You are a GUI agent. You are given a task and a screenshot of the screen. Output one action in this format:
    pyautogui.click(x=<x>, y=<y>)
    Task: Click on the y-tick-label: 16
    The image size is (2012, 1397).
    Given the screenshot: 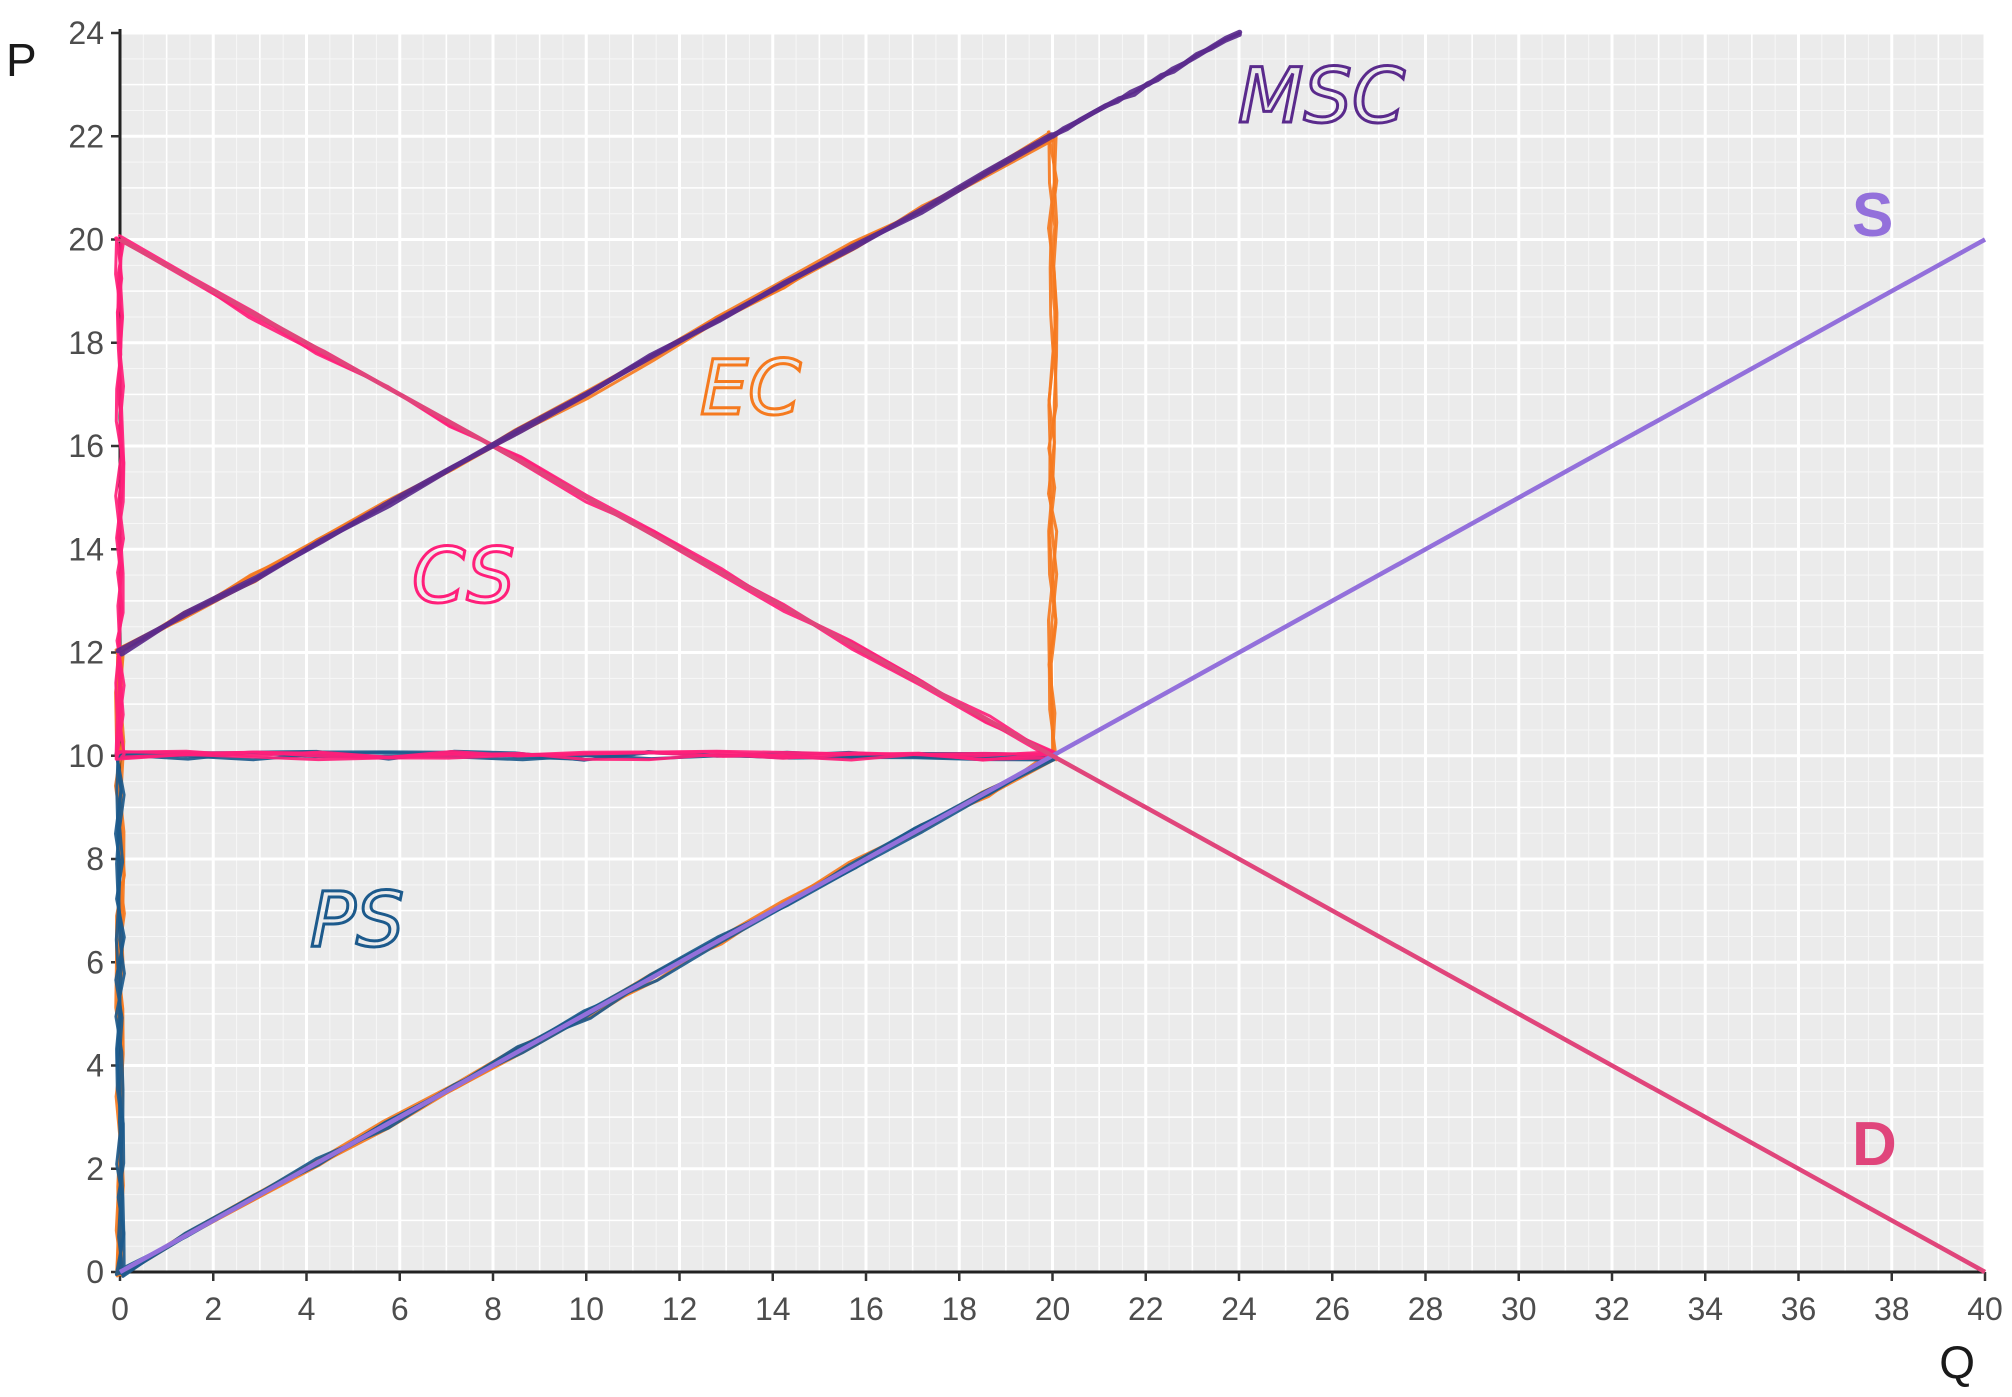 What is the action you would take?
    pyautogui.click(x=86, y=446)
    